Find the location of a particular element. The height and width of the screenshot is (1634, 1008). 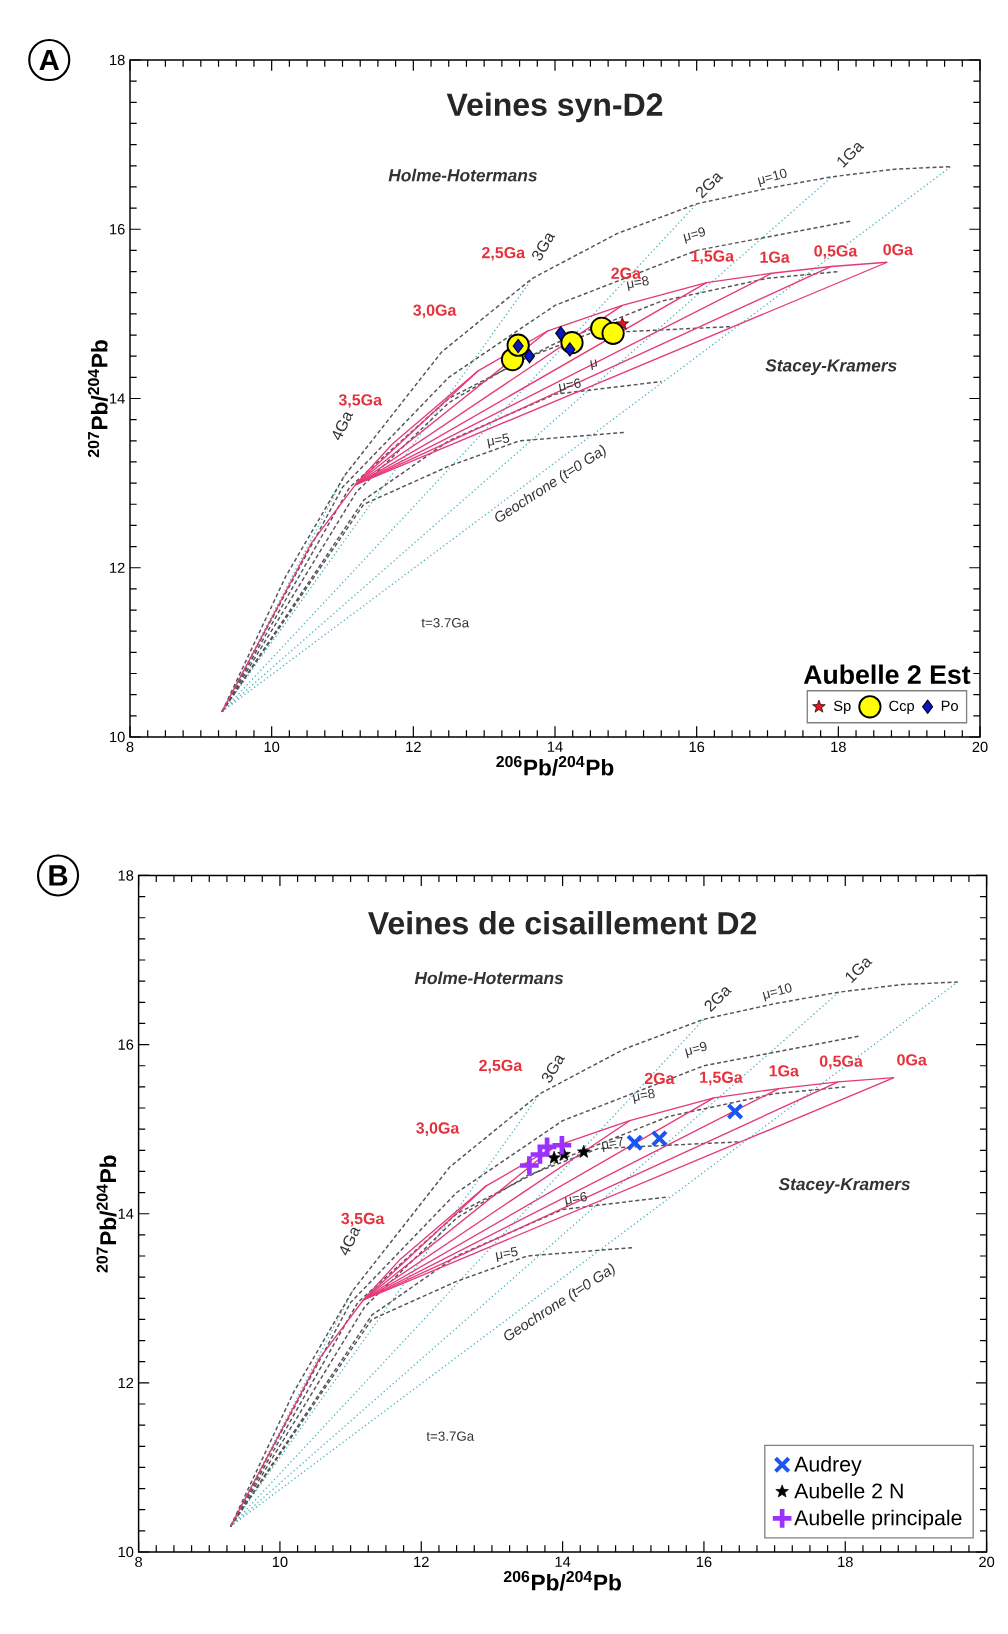

text: A is located at coordinates (49, 60).